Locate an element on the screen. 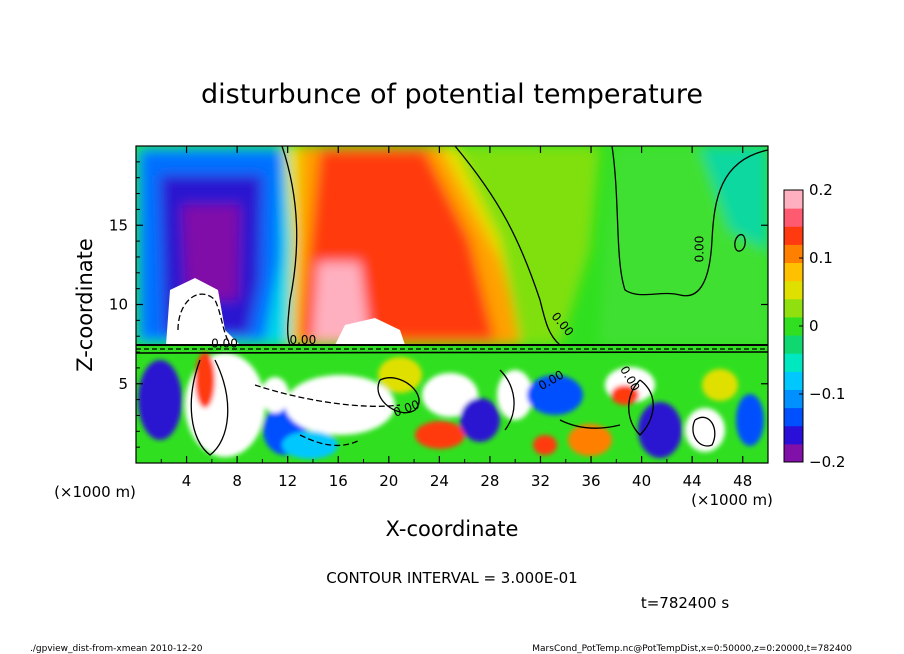 This screenshot has height=654, width=904. y-tick-label: 10 is located at coordinates (118, 305).